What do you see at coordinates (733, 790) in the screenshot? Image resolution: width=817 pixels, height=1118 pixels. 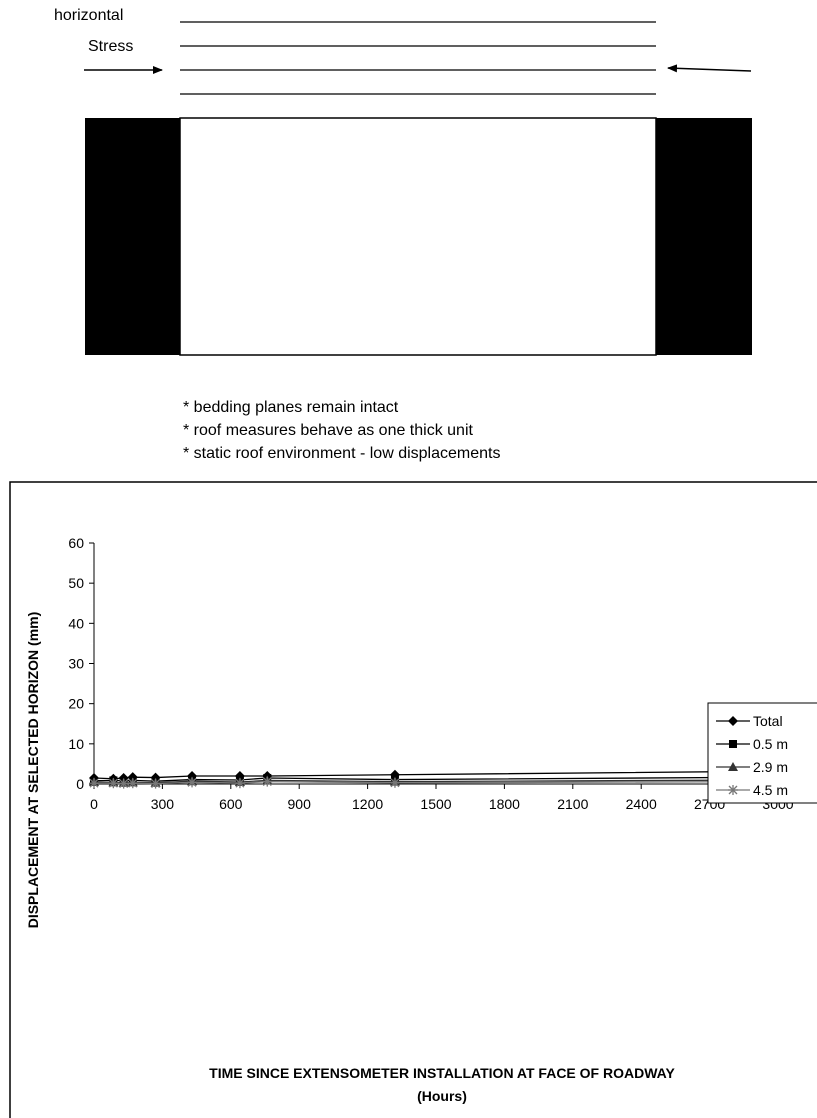 I see `legend-marker-4-5-m` at bounding box center [733, 790].